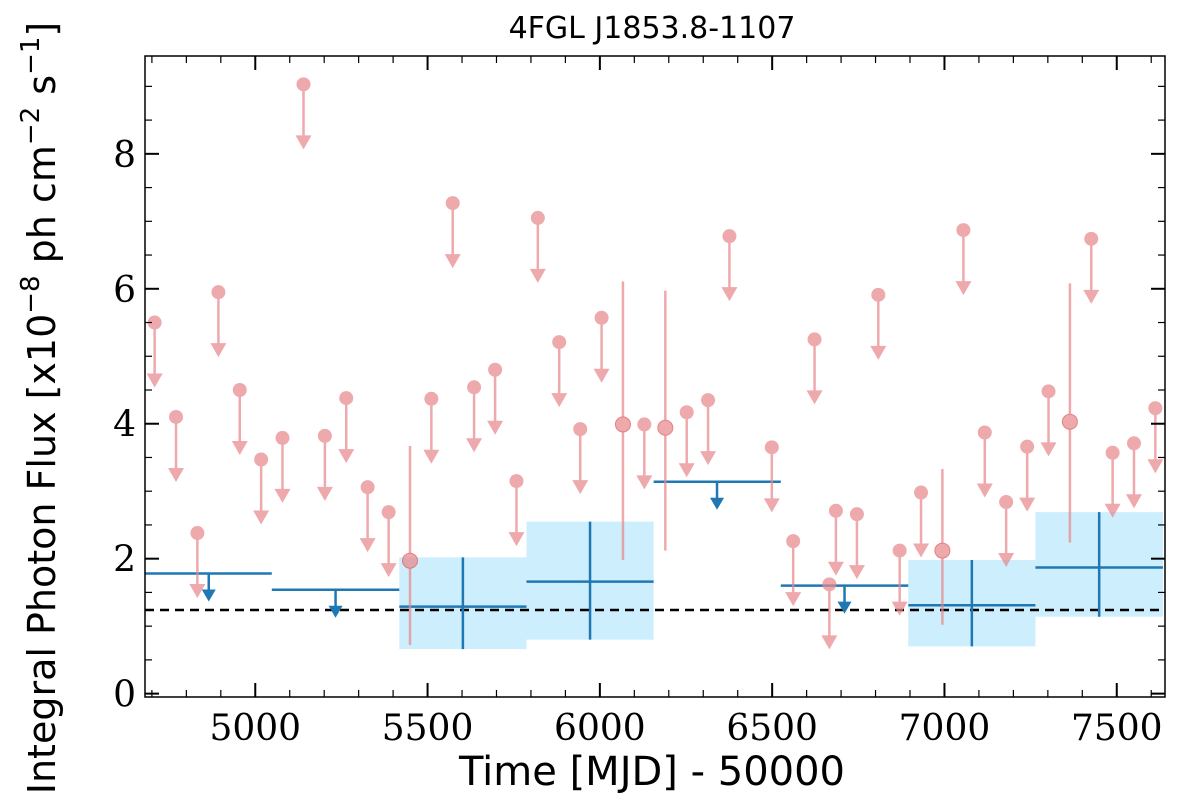 This screenshot has height=800, width=1200. What do you see at coordinates (651, 772) in the screenshot?
I see `x-axis-label: Time [MJD] - 50000` at bounding box center [651, 772].